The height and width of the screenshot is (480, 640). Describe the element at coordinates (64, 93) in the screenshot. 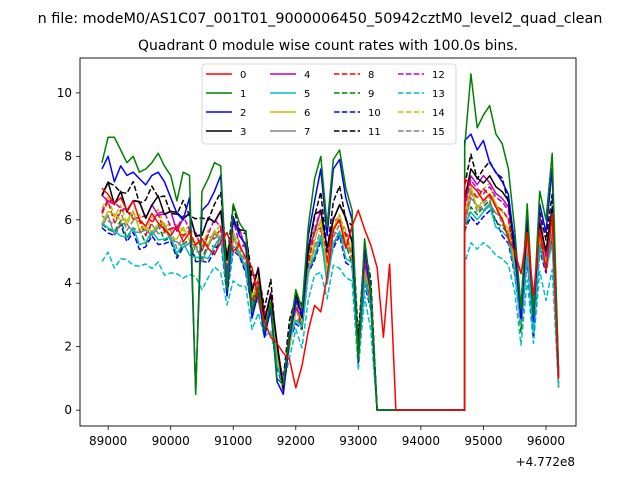

I see `y-tick-label: 10` at that location.